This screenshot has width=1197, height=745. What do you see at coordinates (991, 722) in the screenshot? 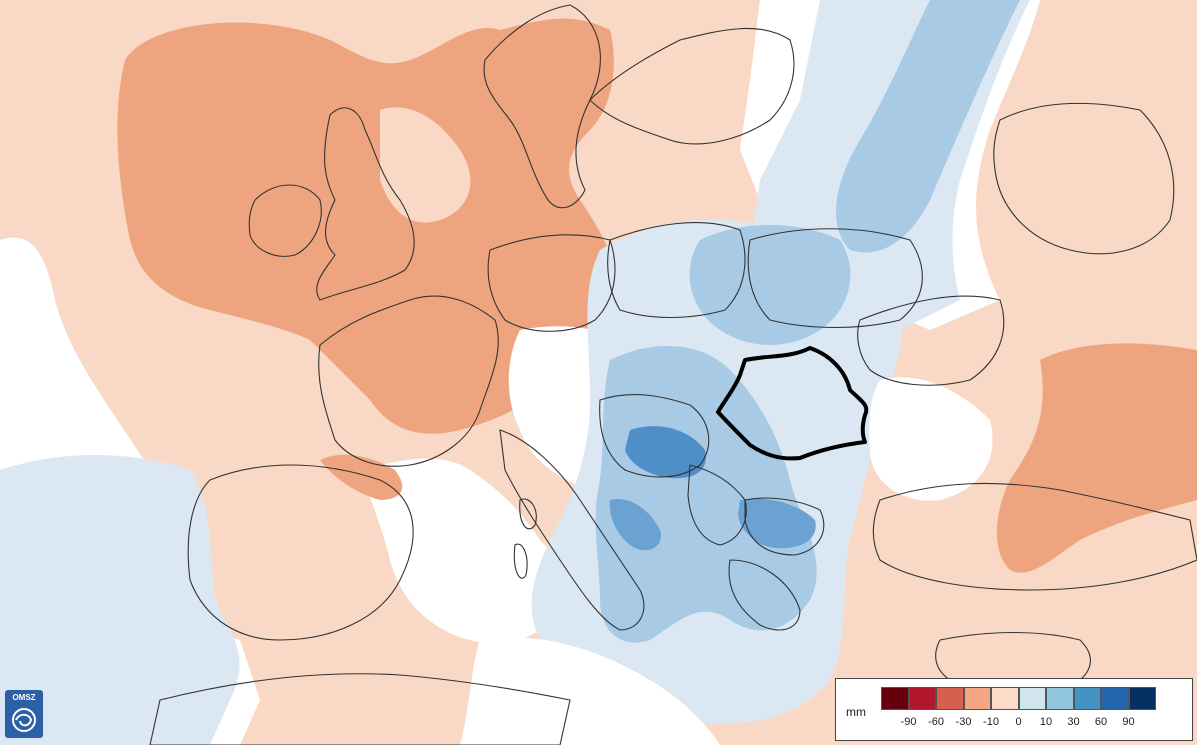
I see `legend-tick-label: -10` at bounding box center [991, 722].